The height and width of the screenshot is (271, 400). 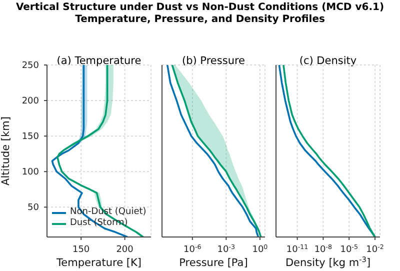 What do you see at coordinates (297, 249) in the screenshot?
I see `x-tick-label: 10$^{-11}$` at bounding box center [297, 249].